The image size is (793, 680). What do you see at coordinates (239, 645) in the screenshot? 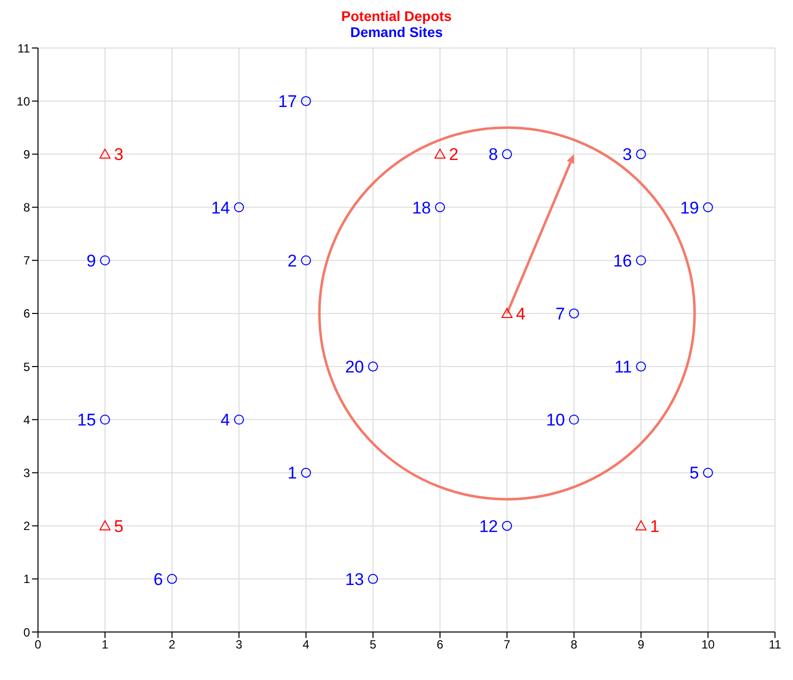
I see `x-tick-label: 3` at bounding box center [239, 645].